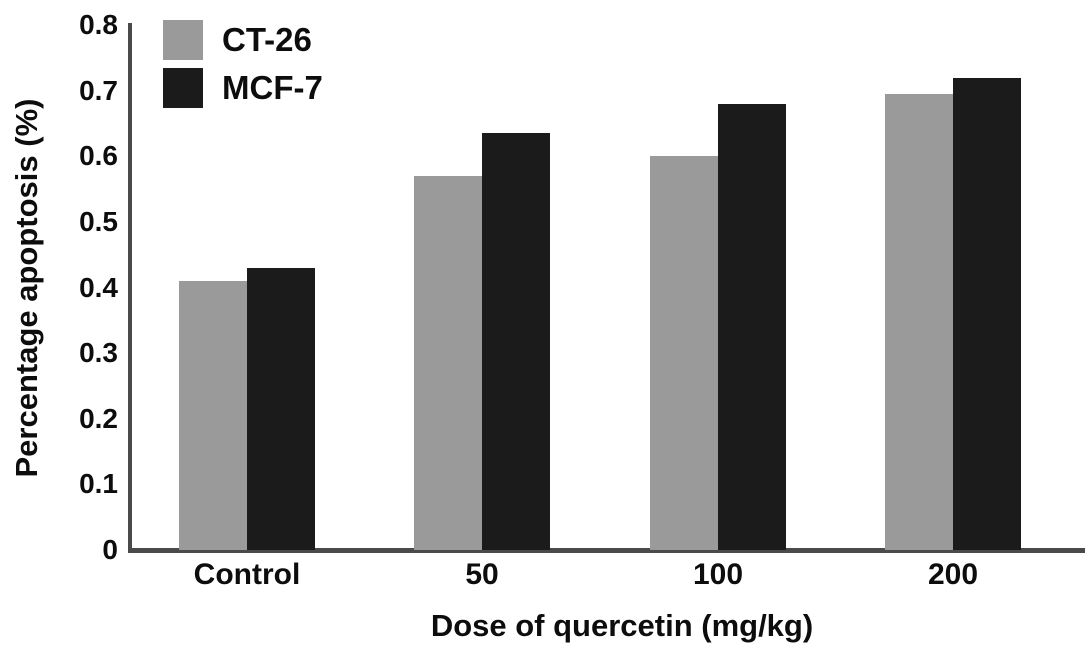 The height and width of the screenshot is (661, 1087). I want to click on bar-mcf7-control, so click(281, 409).